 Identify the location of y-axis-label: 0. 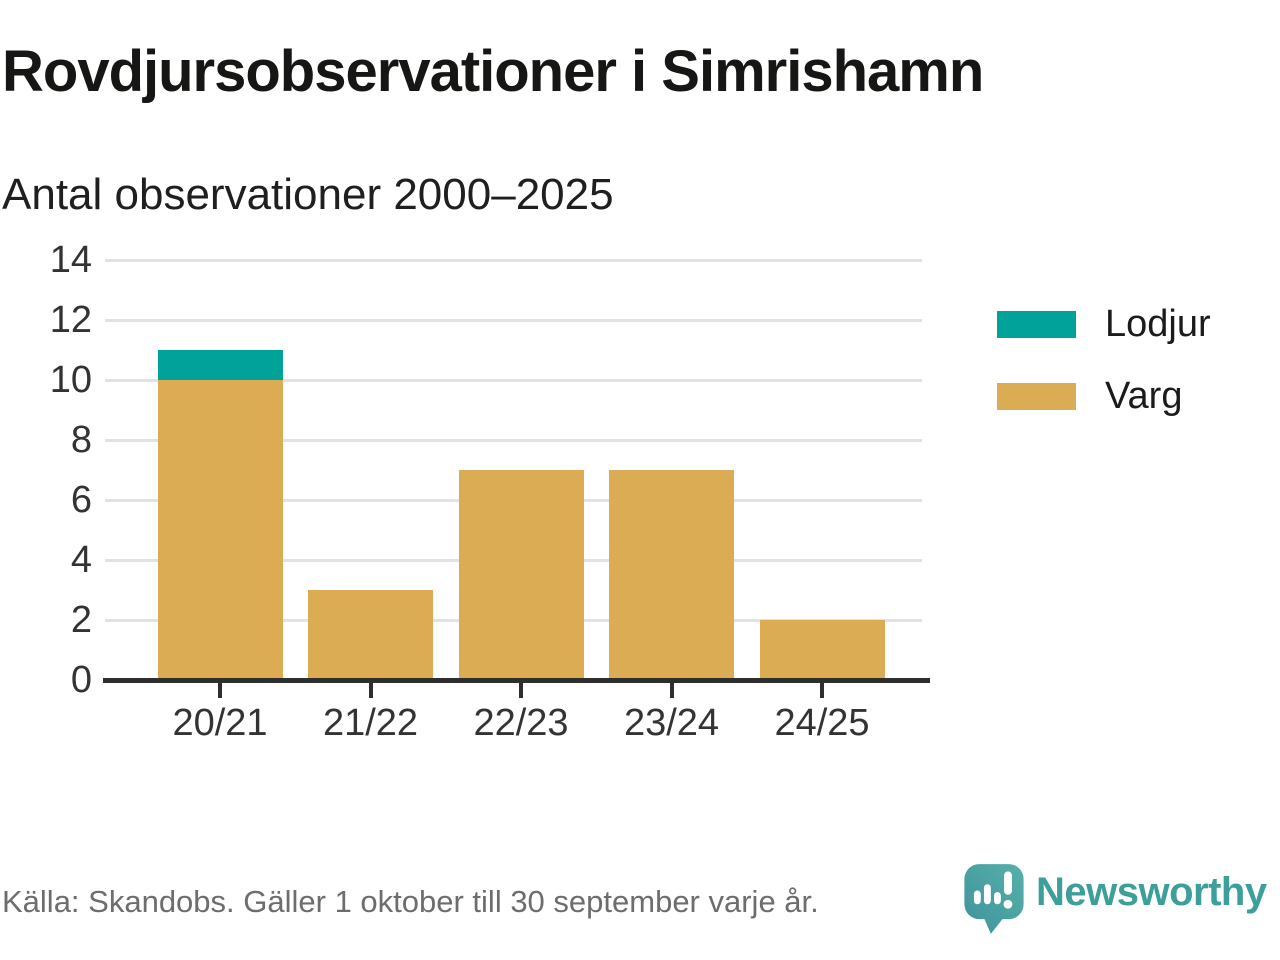
(81, 680).